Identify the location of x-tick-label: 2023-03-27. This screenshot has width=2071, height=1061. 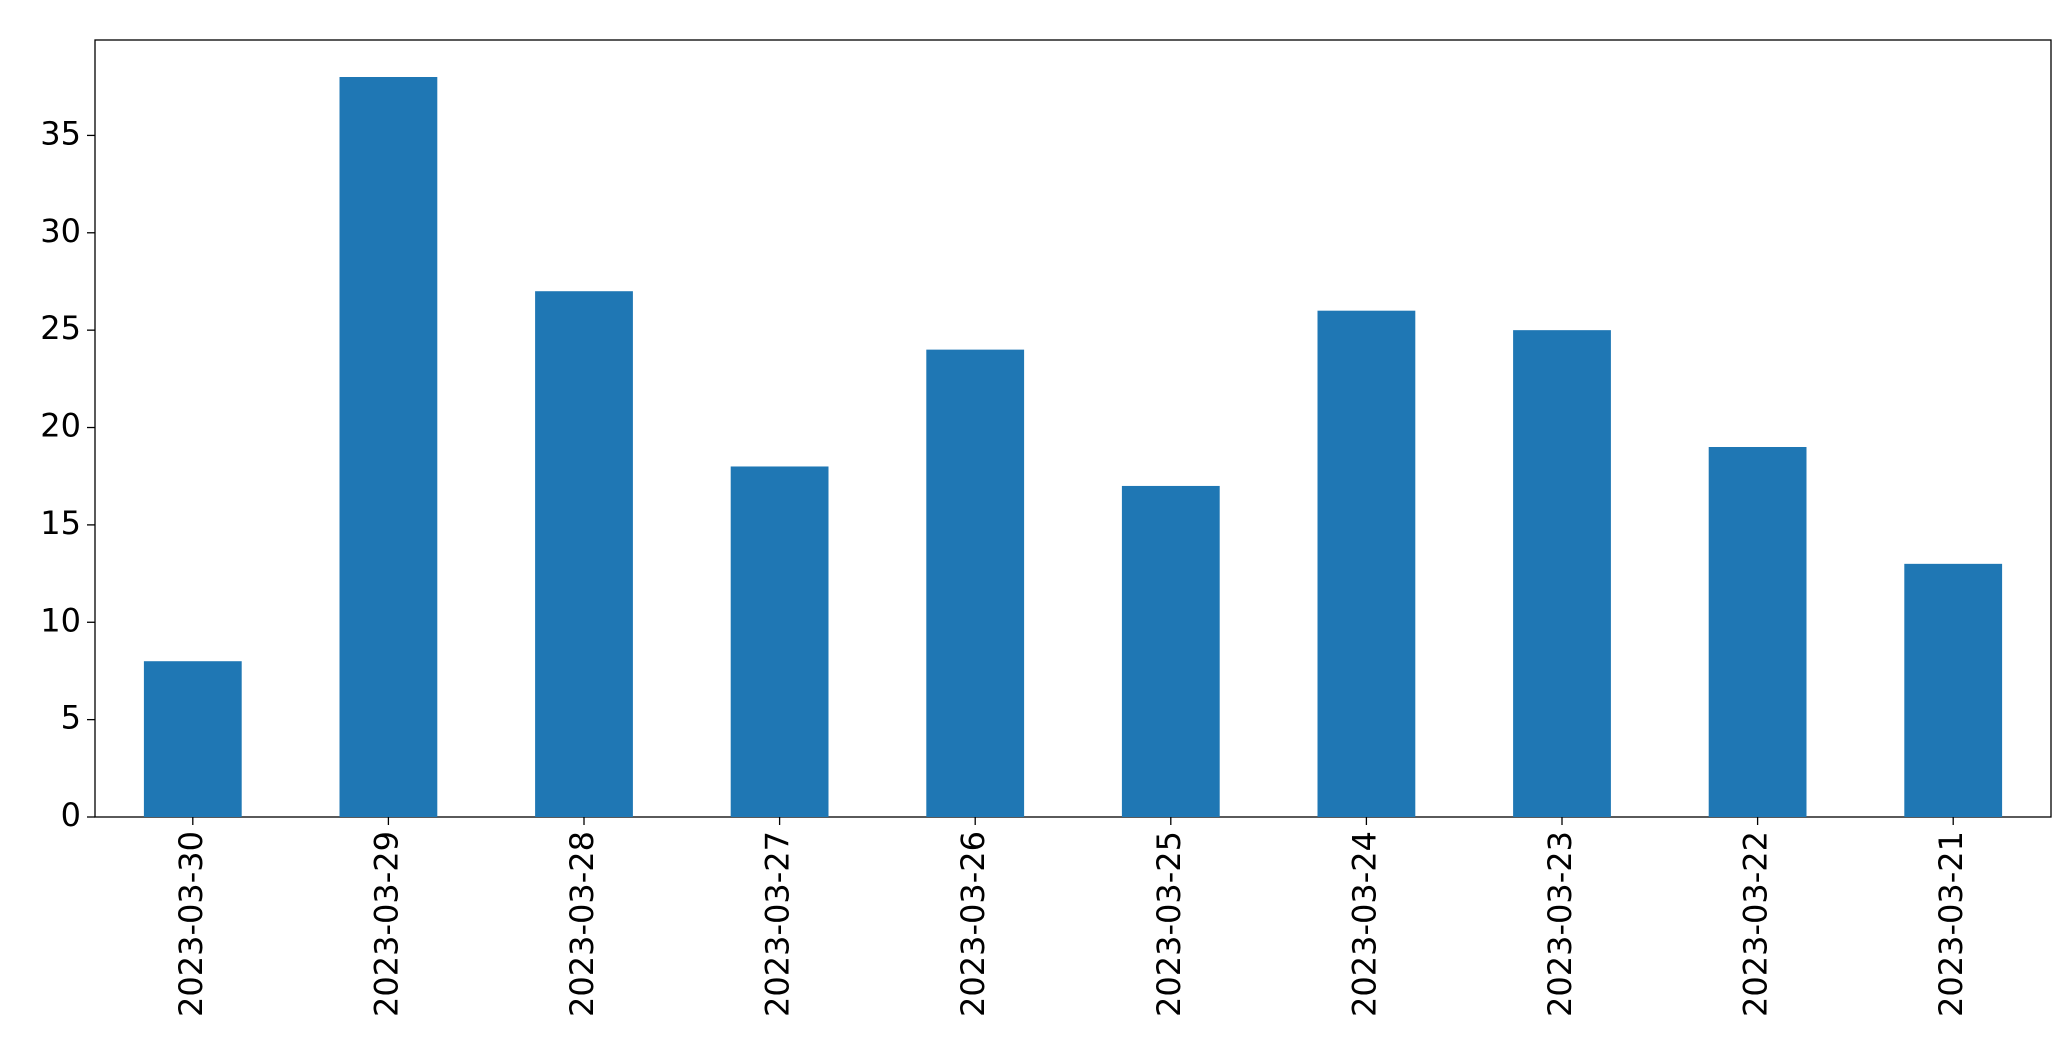
(778, 924).